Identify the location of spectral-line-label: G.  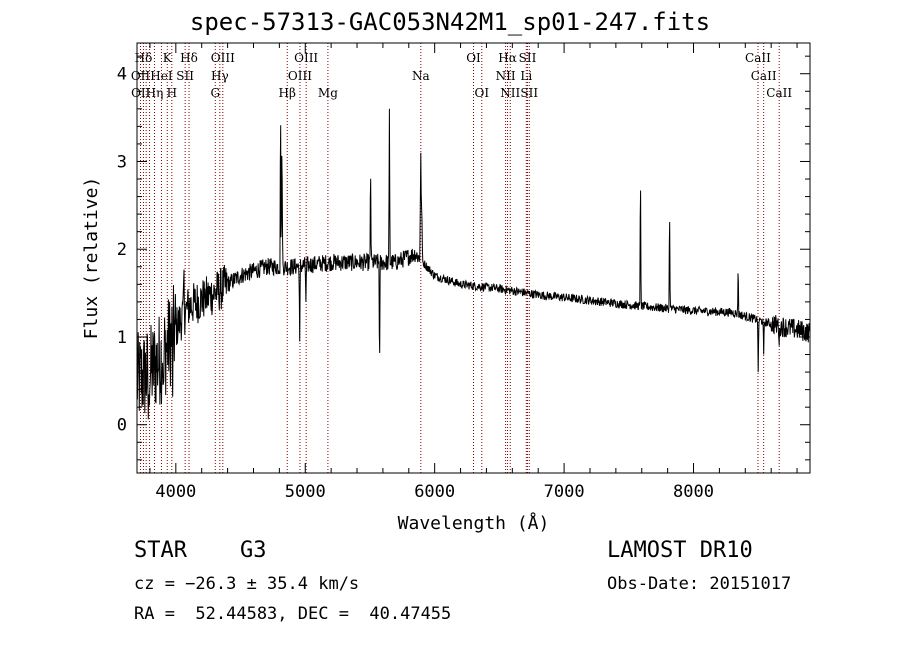
(216, 93).